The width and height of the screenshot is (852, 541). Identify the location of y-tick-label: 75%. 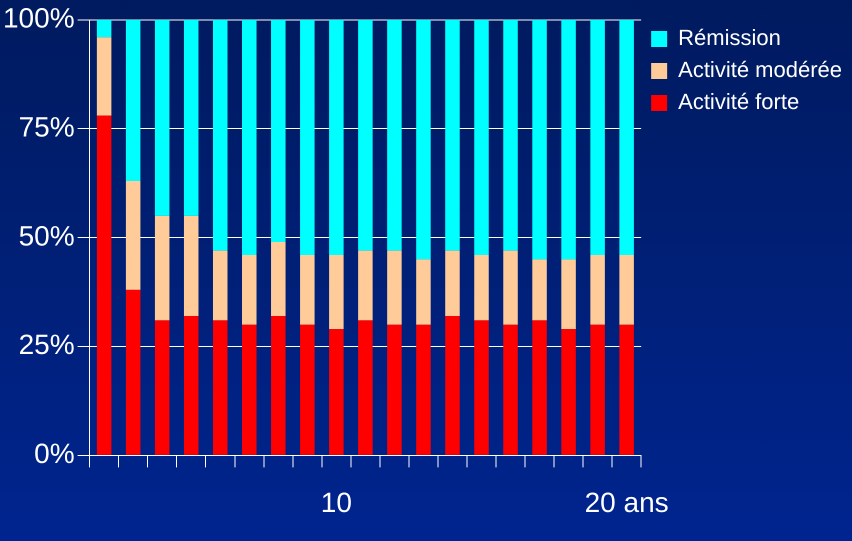
(46, 126).